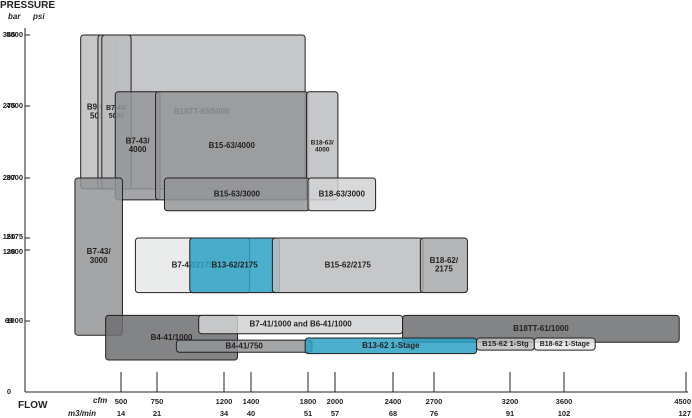 This screenshot has height=418, width=692. I want to click on block-18-label: B15-62 1-Stg, so click(505, 343).